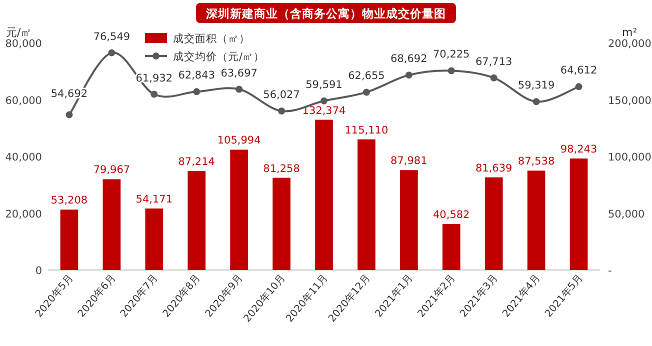 The width and height of the screenshot is (652, 346). What do you see at coordinates (69, 200) in the screenshot?
I see `data-label: 53,208` at bounding box center [69, 200].